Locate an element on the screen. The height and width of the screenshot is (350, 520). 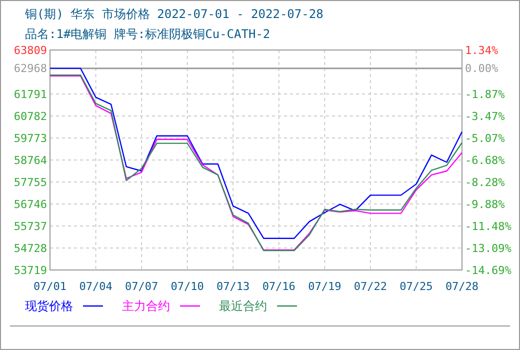
x-tick-label: 07/28 is located at coordinates (462, 286).